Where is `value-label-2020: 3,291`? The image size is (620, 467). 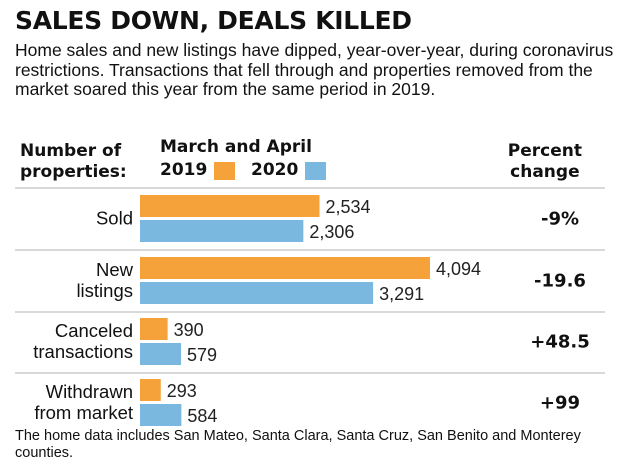
value-label-2020: 3,291 is located at coordinates (401, 294).